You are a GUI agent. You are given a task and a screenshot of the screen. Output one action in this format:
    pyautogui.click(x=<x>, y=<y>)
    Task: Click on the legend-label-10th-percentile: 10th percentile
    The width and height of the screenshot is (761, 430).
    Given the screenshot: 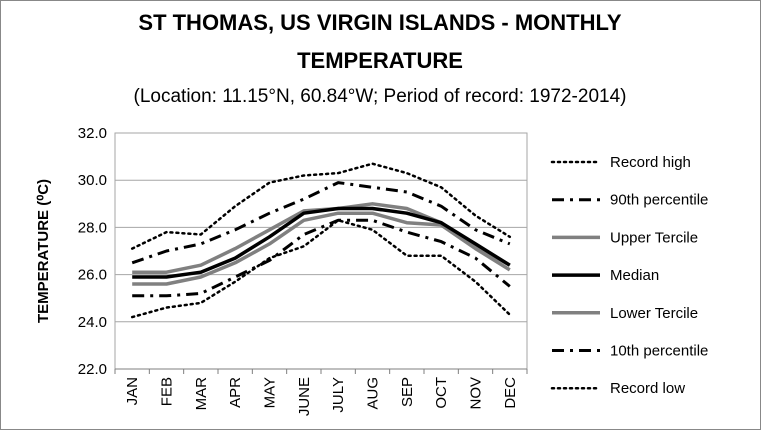 What is the action you would take?
    pyautogui.click(x=659, y=351)
    